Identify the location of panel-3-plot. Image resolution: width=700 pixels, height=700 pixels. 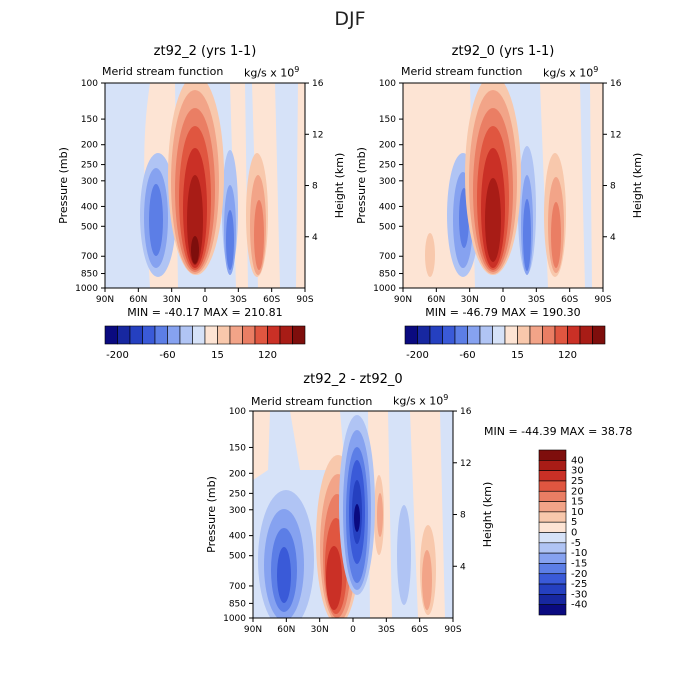
(353, 514).